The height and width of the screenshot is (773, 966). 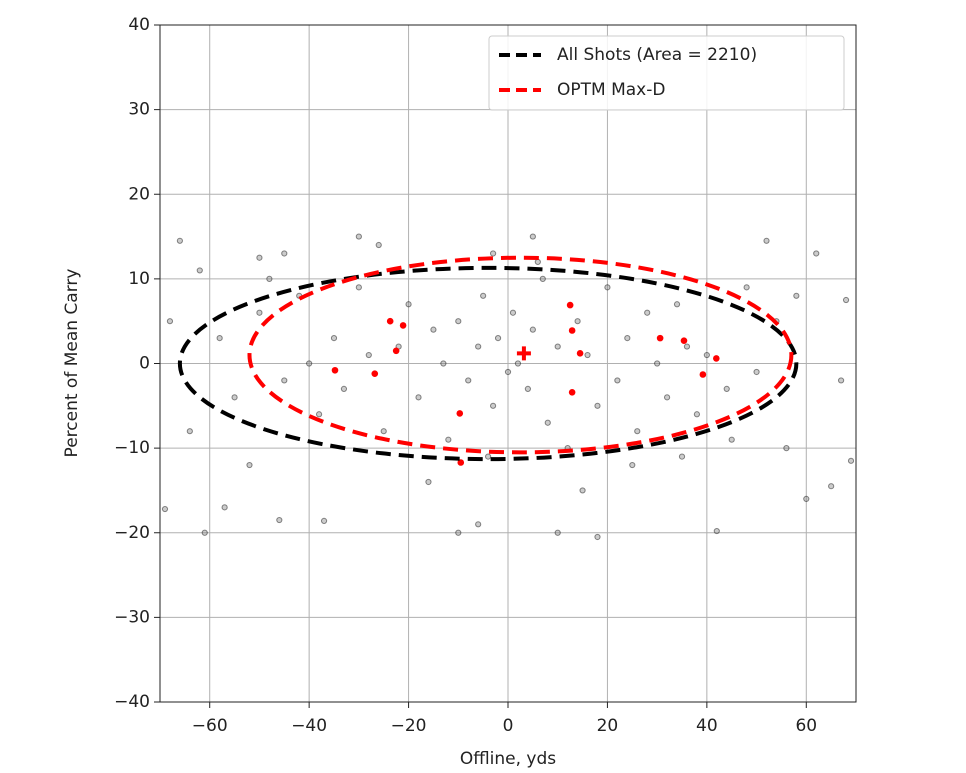 I want to click on x-tick-label: 60, so click(x=806, y=726).